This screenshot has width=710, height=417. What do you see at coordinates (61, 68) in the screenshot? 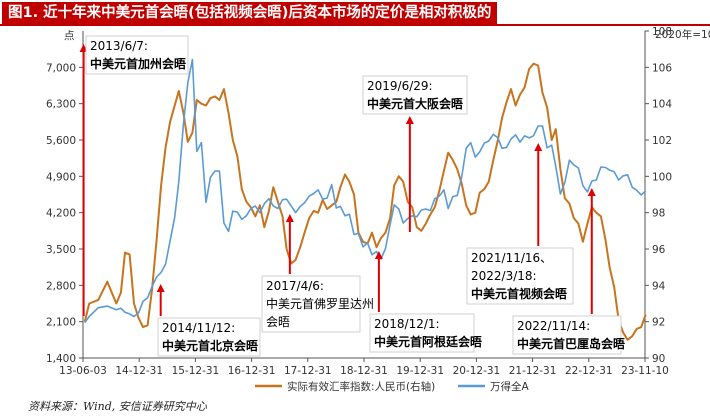
I see `left-tick-label: 7,000` at bounding box center [61, 68].